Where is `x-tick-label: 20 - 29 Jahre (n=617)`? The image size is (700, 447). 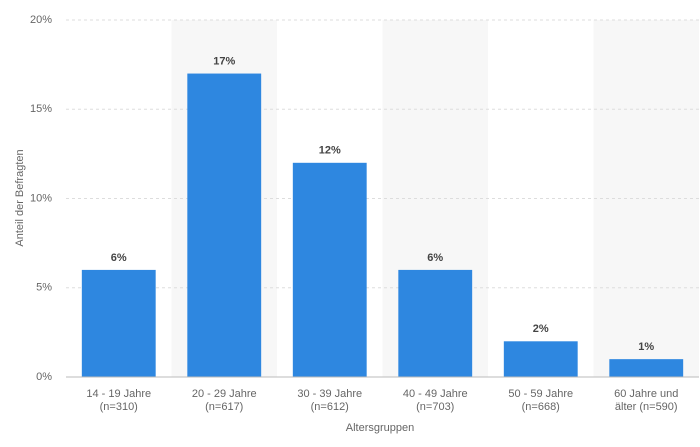
x-tick-label: 20 - 29 Jahre (n=617) is located at coordinates (224, 400).